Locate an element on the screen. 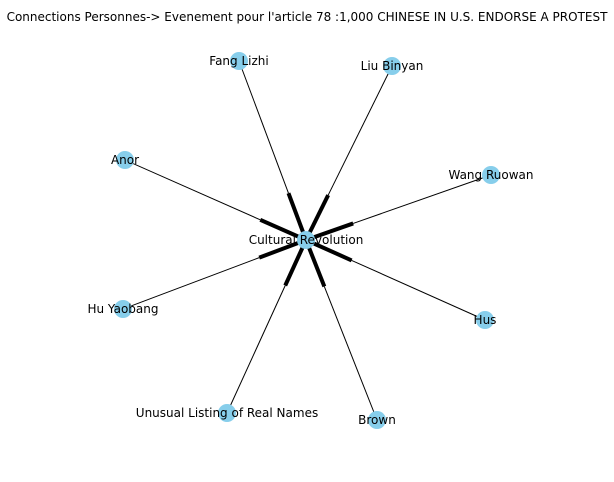 Image resolution: width=614 pixels, height=482 pixels. node-label-liu-binyan: Liu Binyan is located at coordinates (392, 66).